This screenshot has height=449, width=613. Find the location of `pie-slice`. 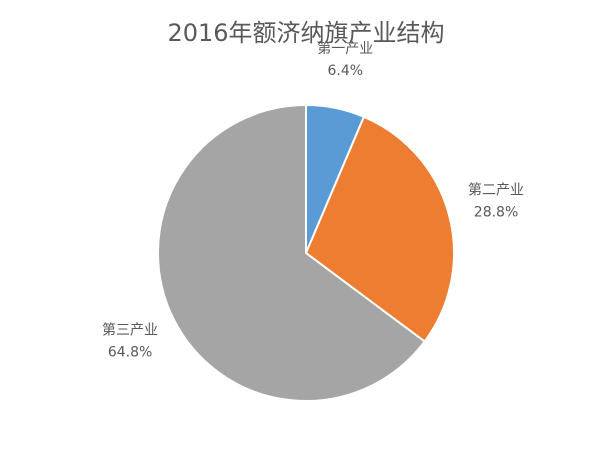

pie-slice is located at coordinates (379, 229).